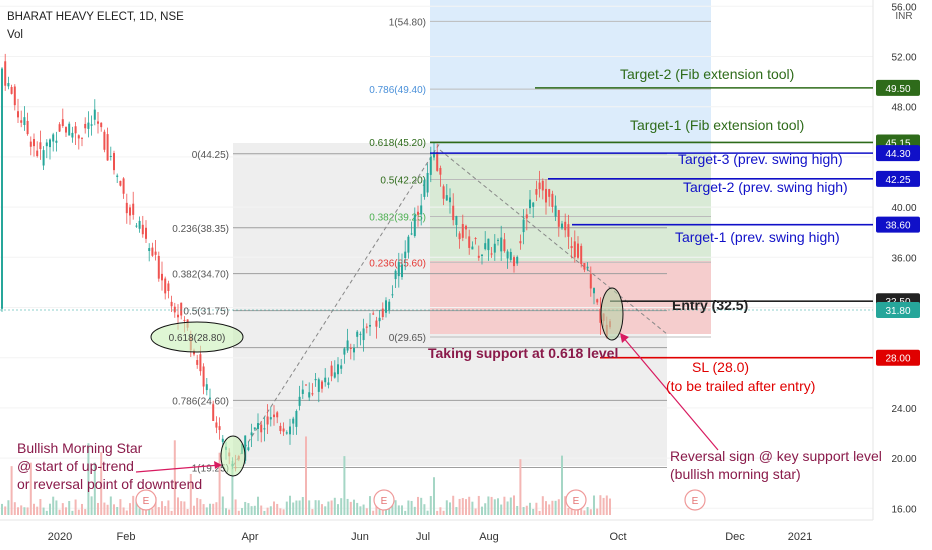 The image size is (932, 550). I want to click on annotation-reversal-1: Reversal sign @ key support level, so click(776, 456).